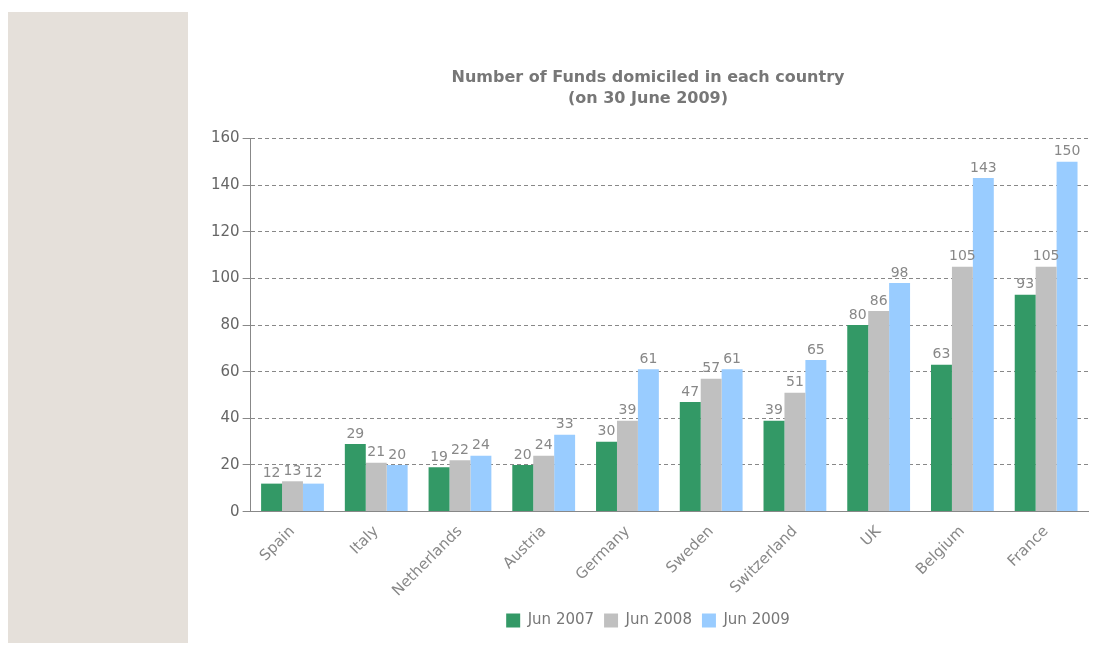 The image size is (1120, 651). Describe the element at coordinates (871, 535) in the screenshot. I see `x-tick-label: UK` at that location.